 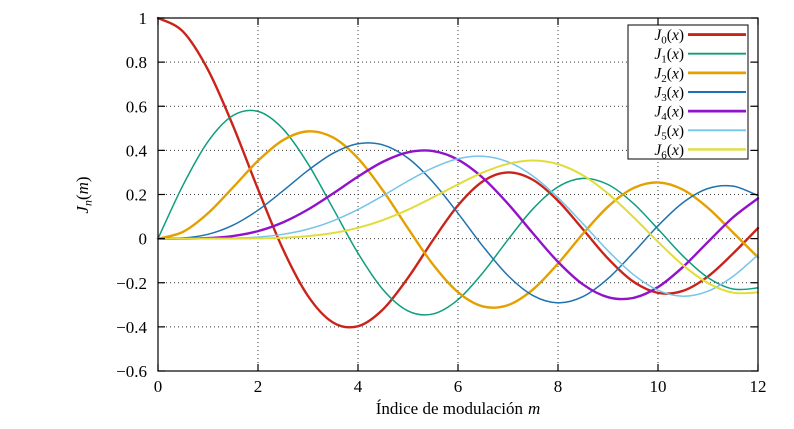 I want to click on x-tick-label: 12, so click(x=758, y=386).